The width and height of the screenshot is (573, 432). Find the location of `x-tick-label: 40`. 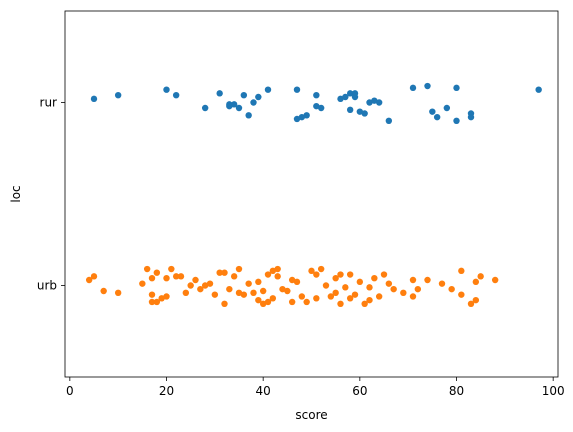

x-tick-label: 40 is located at coordinates (263, 391).